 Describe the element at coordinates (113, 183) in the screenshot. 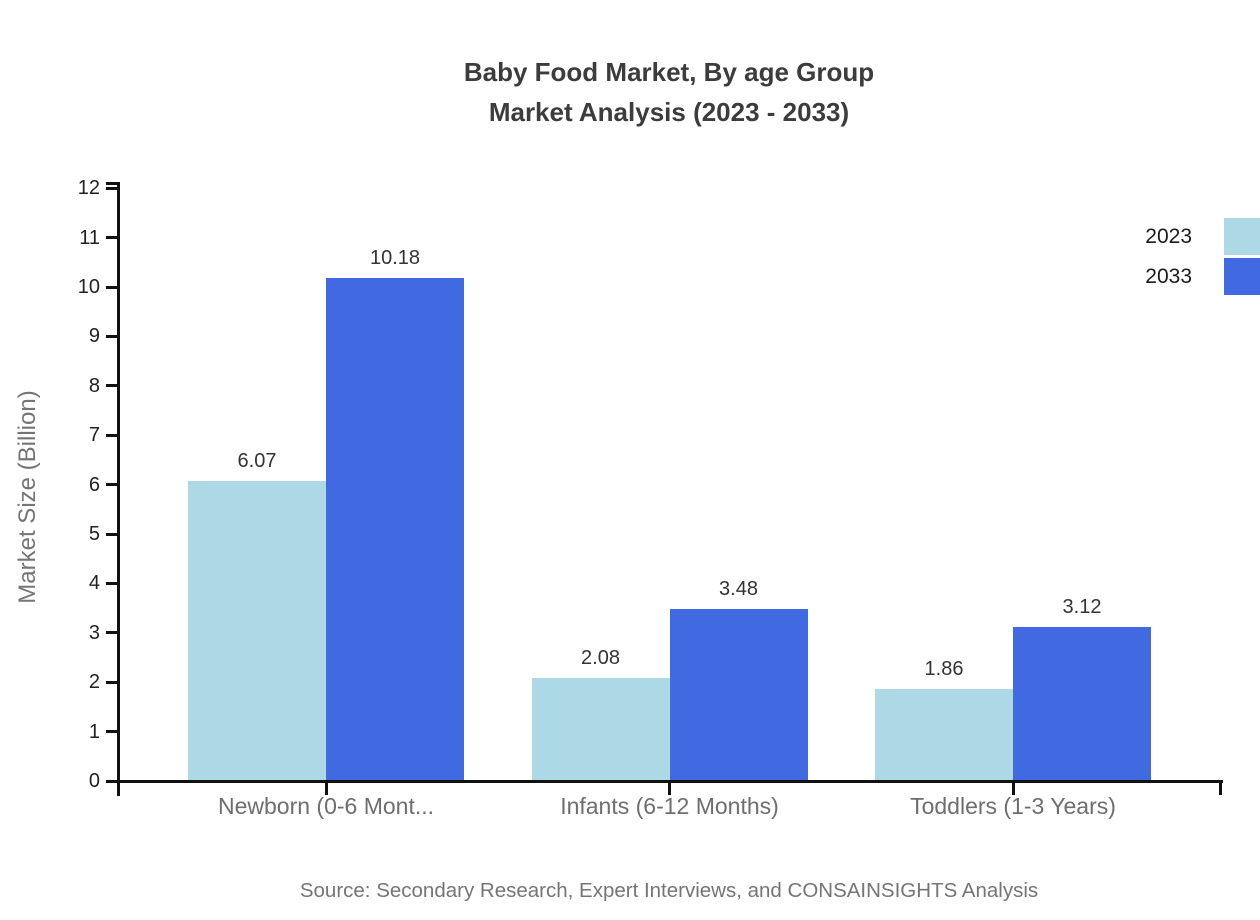

I see `y-axis-endcap-tick` at that location.